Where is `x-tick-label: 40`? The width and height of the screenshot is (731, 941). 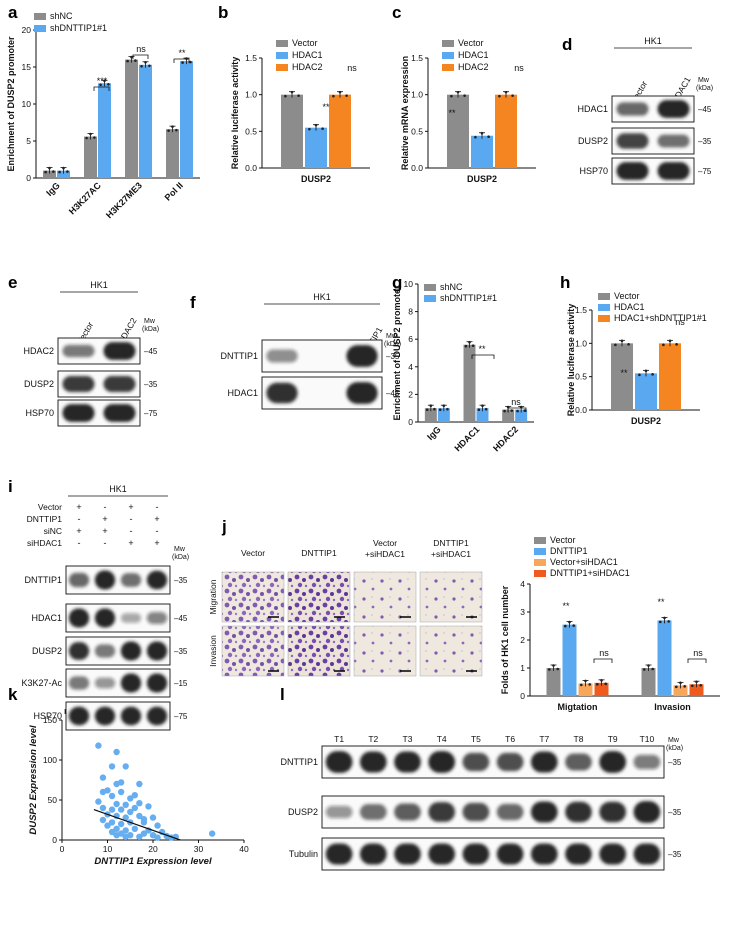 x-tick-label: 40 is located at coordinates (244, 849).